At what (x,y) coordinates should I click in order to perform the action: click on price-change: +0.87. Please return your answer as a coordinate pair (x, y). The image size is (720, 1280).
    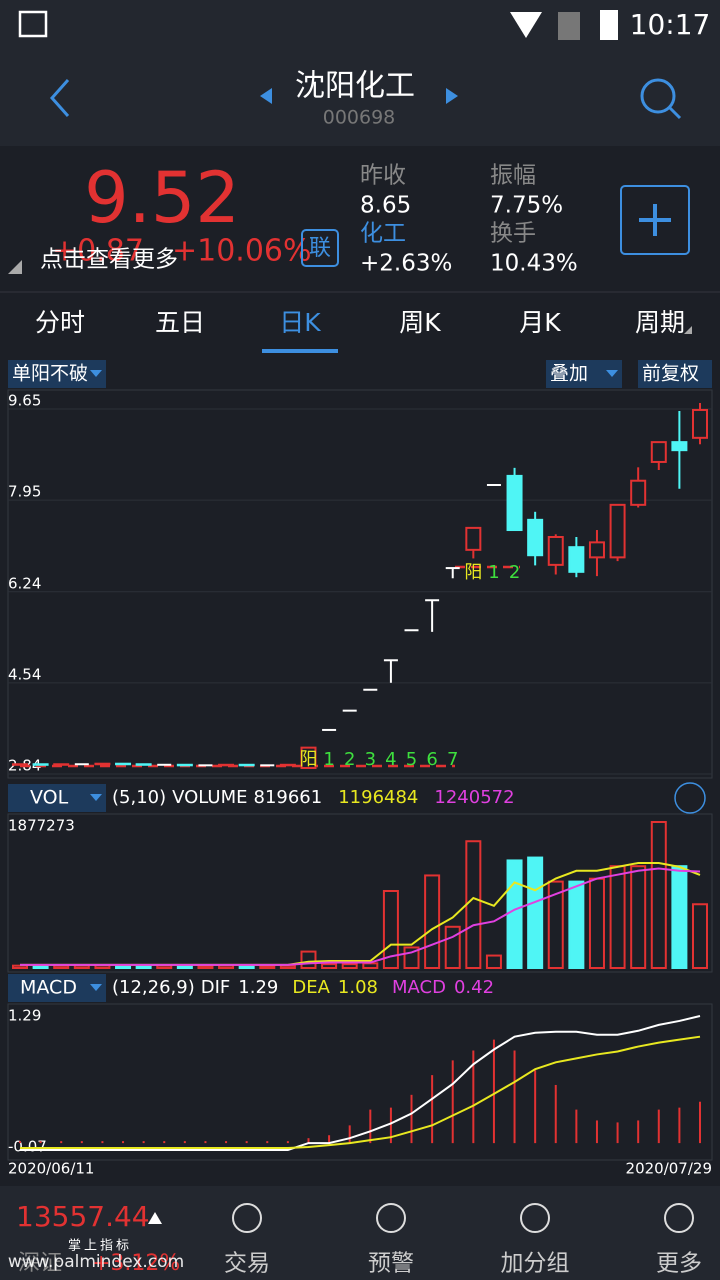
    Looking at the image, I should click on (98, 251).